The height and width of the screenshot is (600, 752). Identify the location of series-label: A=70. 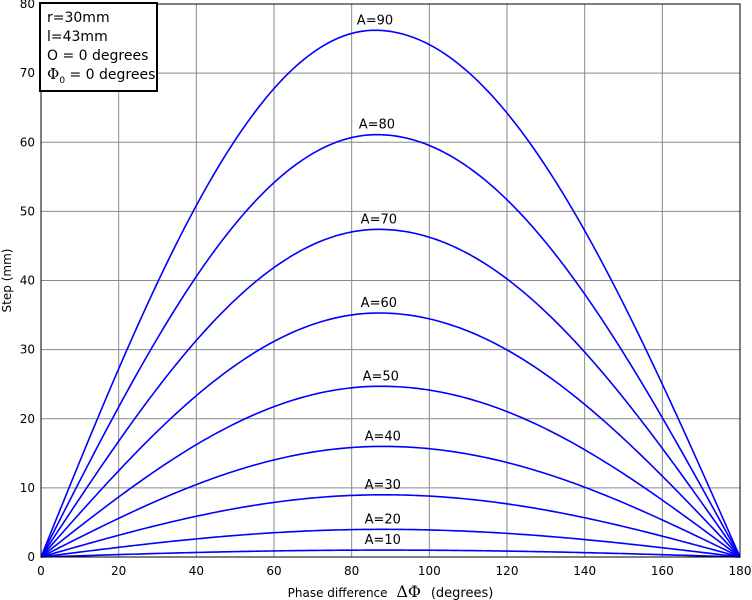
(379, 219).